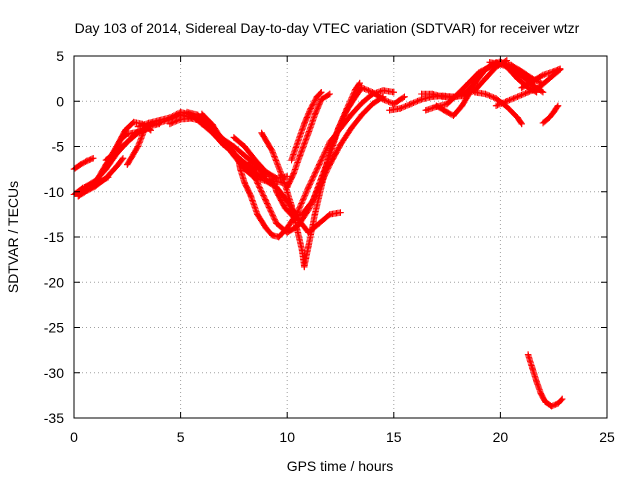 The height and width of the screenshot is (480, 640). Describe the element at coordinates (54, 237) in the screenshot. I see `y-tick-label: -15` at that location.